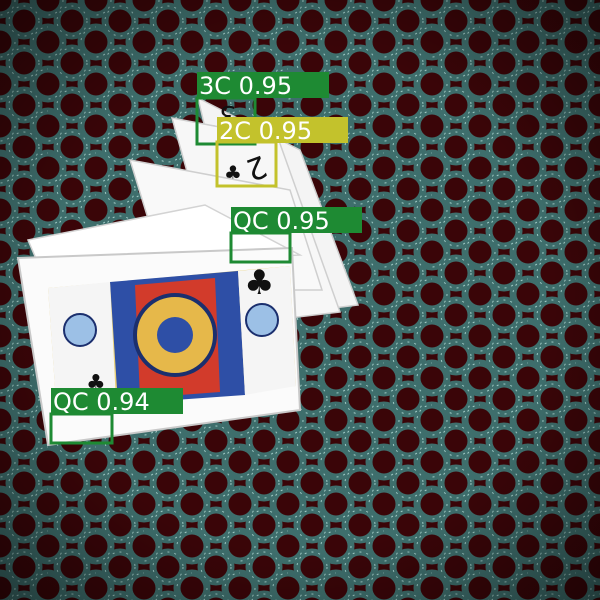 This screenshot has height=600, width=600. I want to click on detection-label-qc-bottom: QC 0.94, so click(101, 402).